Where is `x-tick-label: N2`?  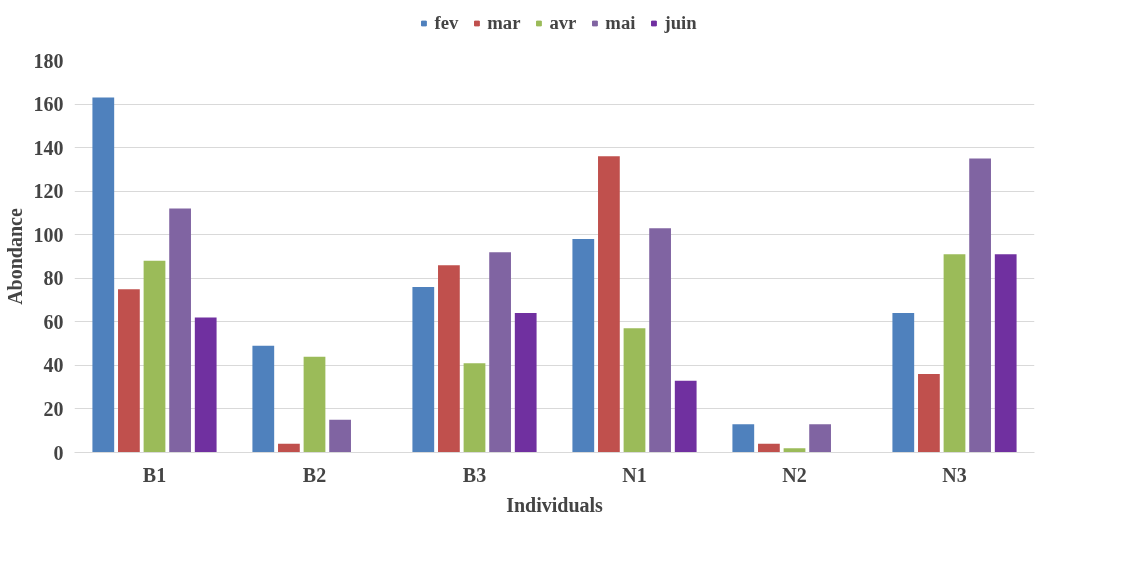 x-tick-label: N2 is located at coordinates (794, 474).